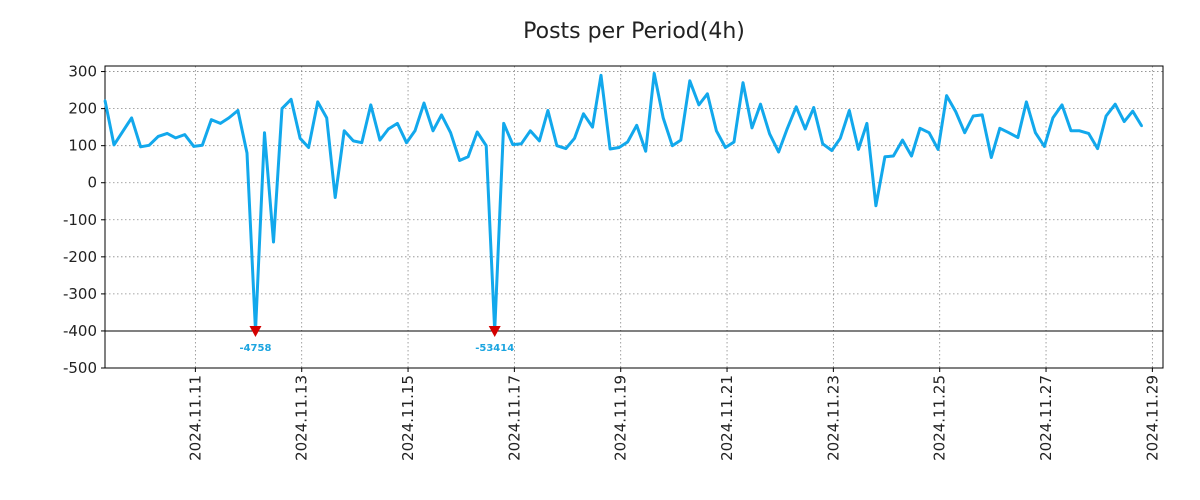 The image size is (1200, 500). I want to click on y-tick-label: -500, so click(80, 368).